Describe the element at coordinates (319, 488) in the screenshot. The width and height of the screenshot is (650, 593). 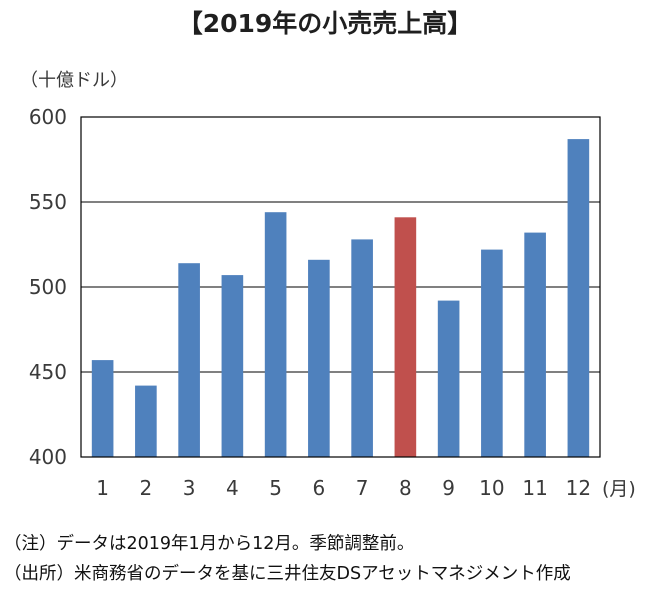
I see `x-tick-label: 6` at that location.